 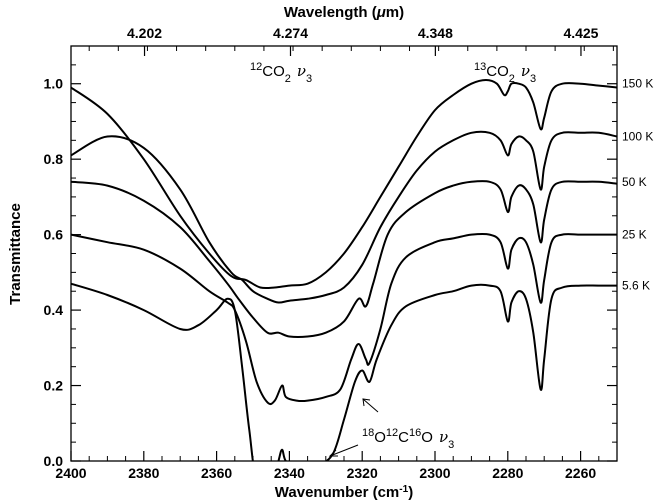 What do you see at coordinates (637, 137) in the screenshot?
I see `series-label-100-k: 100 K` at bounding box center [637, 137].